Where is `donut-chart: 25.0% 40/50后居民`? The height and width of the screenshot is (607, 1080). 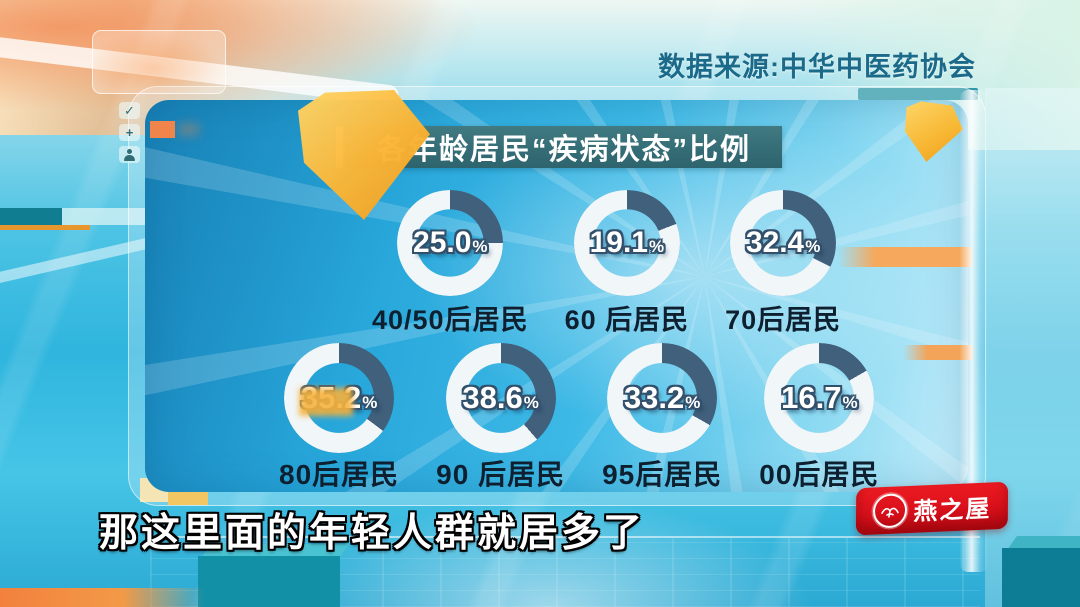 donut-chart: 25.0% 40/50后居民 is located at coordinates (450, 263).